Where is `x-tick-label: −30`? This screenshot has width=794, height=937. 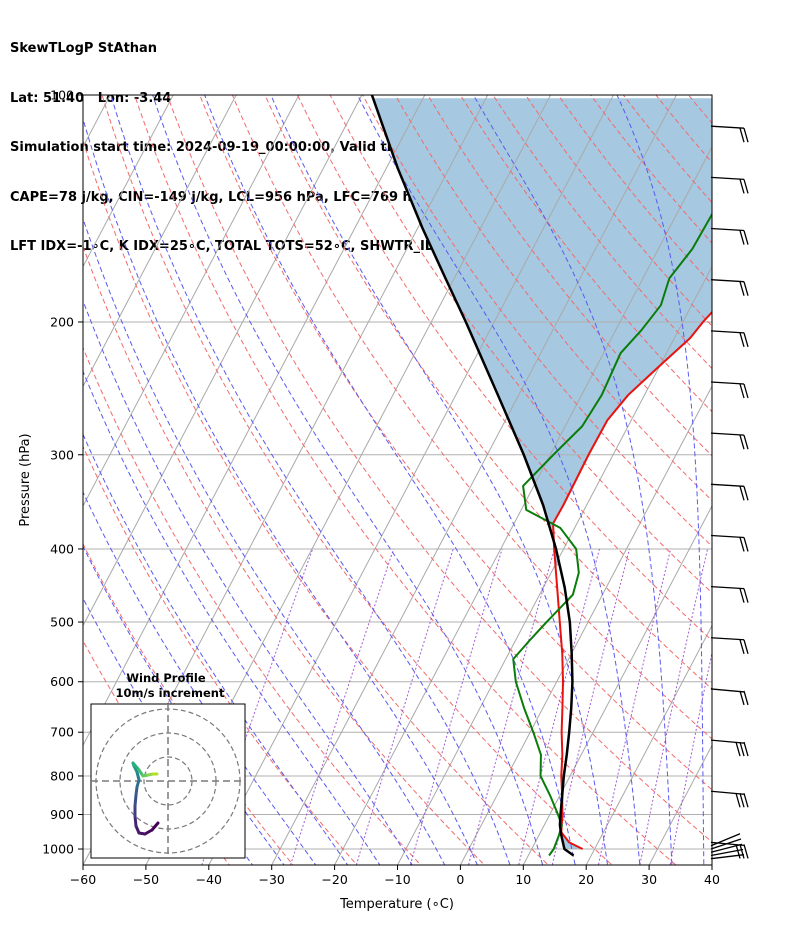 x-tick-label: −30 is located at coordinates (272, 879).